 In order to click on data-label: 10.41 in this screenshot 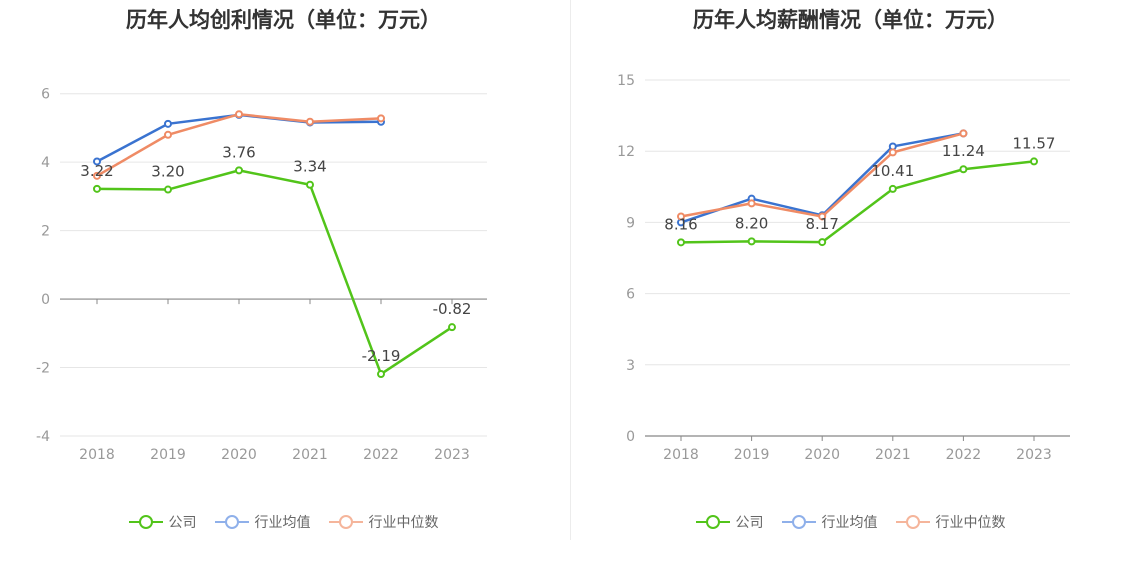, I will do `click(892, 171)`.